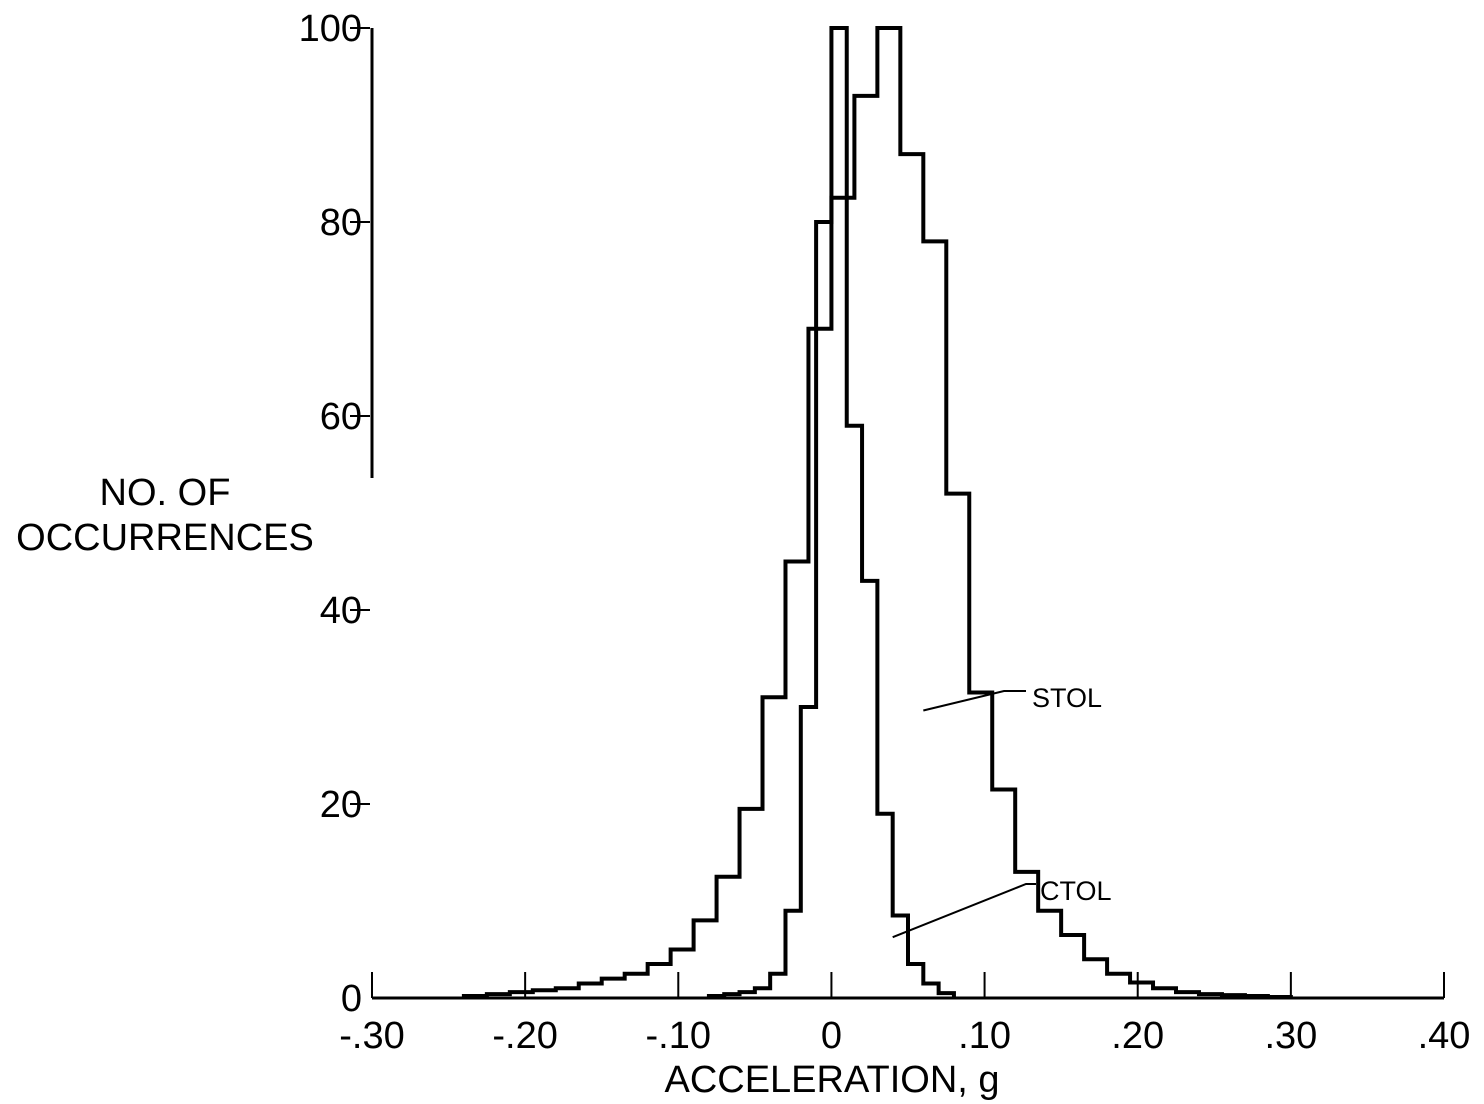 The image size is (1484, 1104). I want to click on y-axis-title-line-1: NO. OF, so click(165, 493).